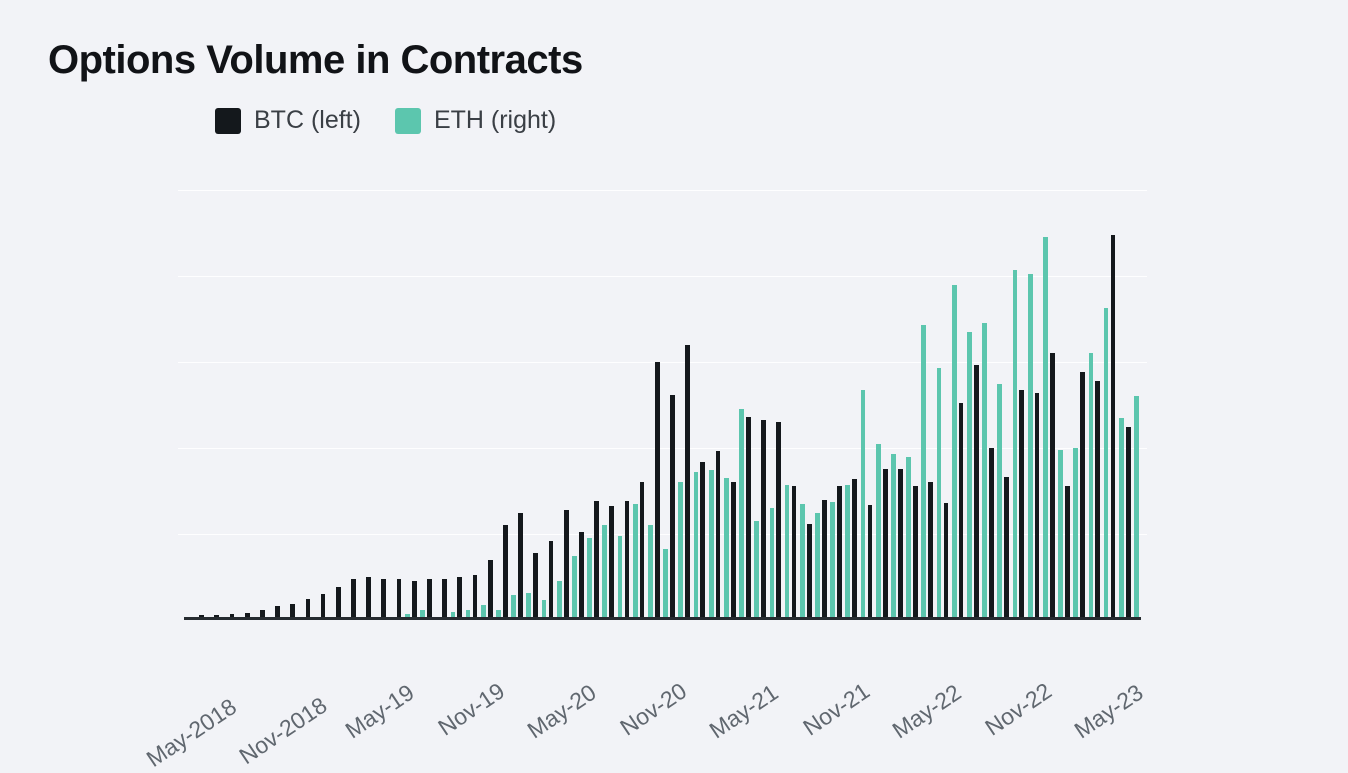 The image size is (1348, 773). Describe the element at coordinates (288, 120) in the screenshot. I see `legend-item-btc: BTC (left)` at that location.